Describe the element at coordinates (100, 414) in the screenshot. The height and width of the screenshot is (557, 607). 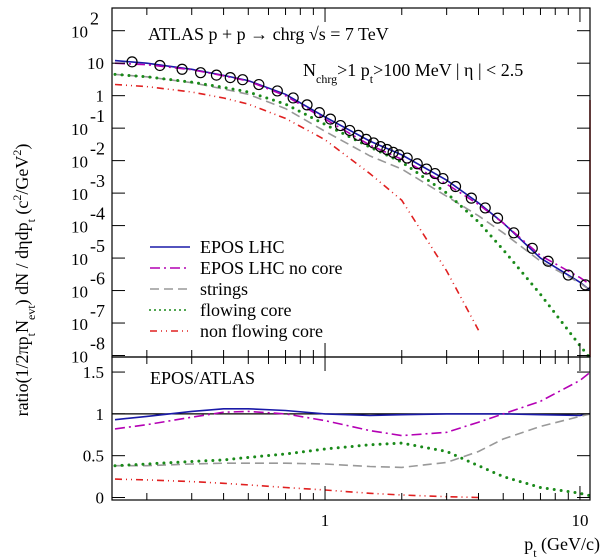
I see `y-tick-label: 1` at that location.